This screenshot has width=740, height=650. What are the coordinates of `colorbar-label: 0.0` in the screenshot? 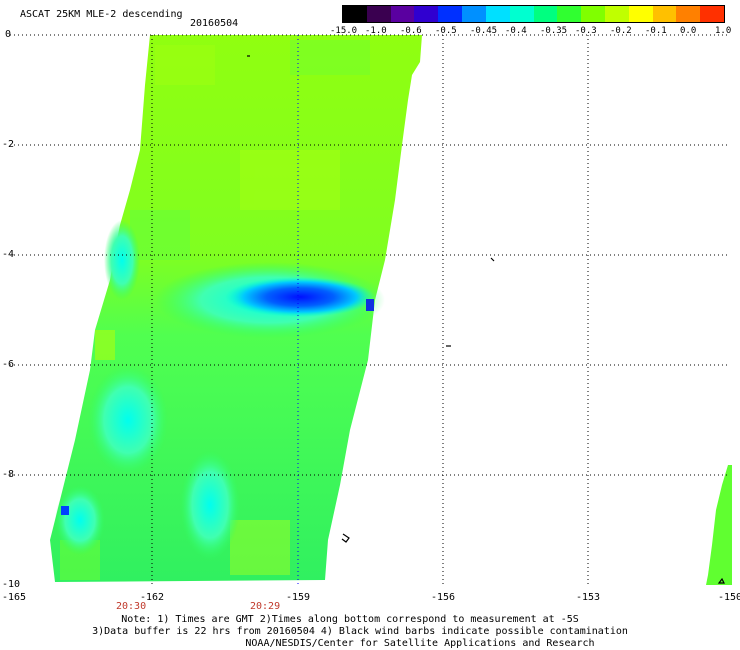 It's located at (688, 31).